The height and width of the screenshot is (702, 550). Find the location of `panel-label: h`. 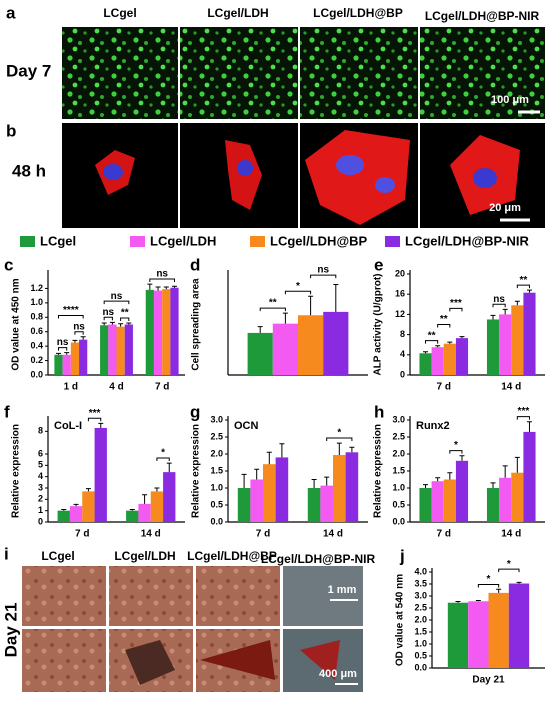

panel-label: h is located at coordinates (379, 411).